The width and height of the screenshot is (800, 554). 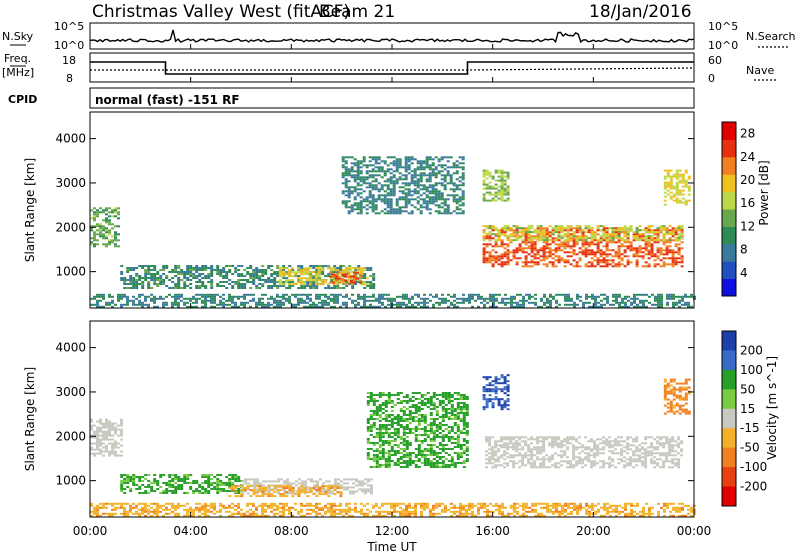 I want to click on power-colorbar-frame, so click(x=729, y=209).